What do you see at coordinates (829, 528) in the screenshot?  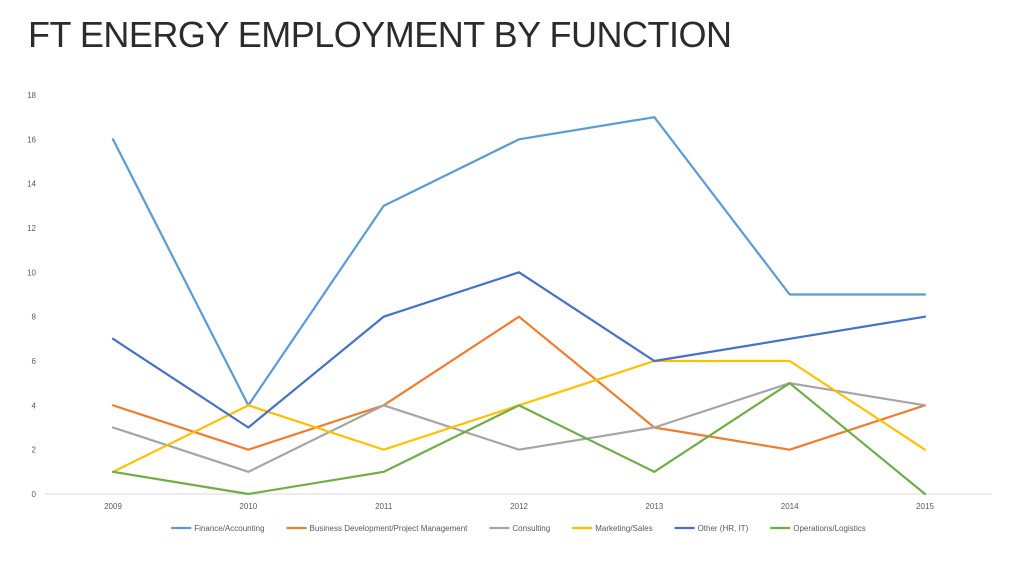 I see `legend-label: Operations/Logistics` at bounding box center [829, 528].